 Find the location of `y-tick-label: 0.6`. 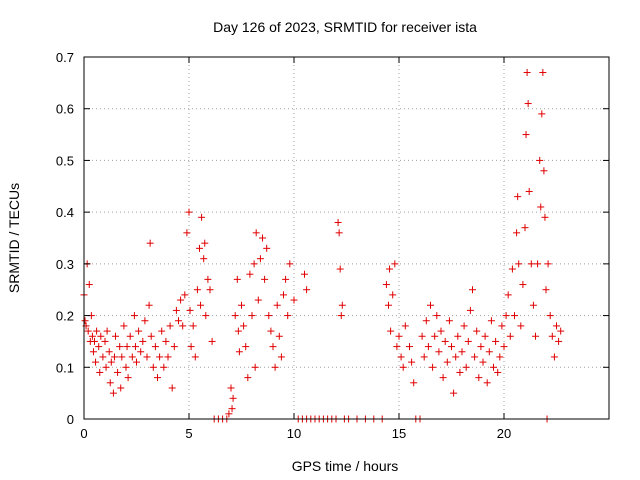

y-tick-label: 0.6 is located at coordinates (65, 109).